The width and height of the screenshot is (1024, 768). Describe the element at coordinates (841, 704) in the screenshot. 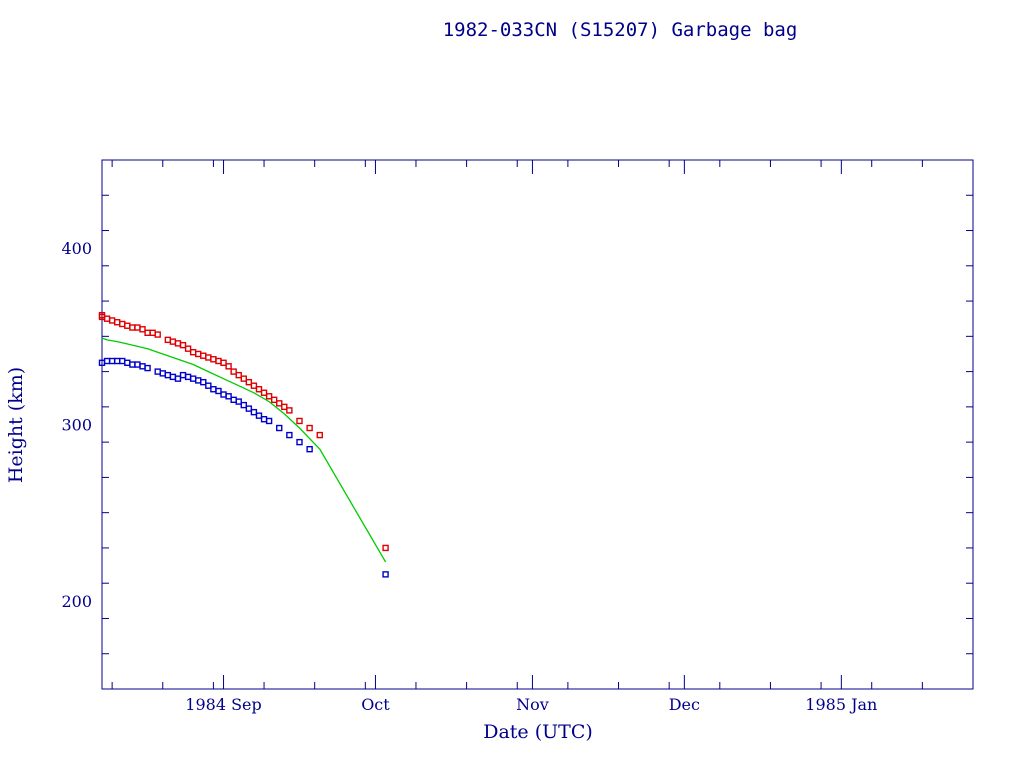

I see `x-tick-label: 1985 Jan` at that location.